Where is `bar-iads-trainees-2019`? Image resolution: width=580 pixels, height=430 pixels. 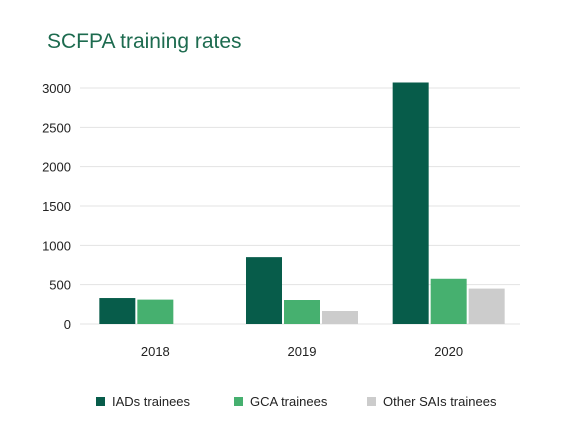
bar-iads-trainees-2019 is located at coordinates (264, 290).